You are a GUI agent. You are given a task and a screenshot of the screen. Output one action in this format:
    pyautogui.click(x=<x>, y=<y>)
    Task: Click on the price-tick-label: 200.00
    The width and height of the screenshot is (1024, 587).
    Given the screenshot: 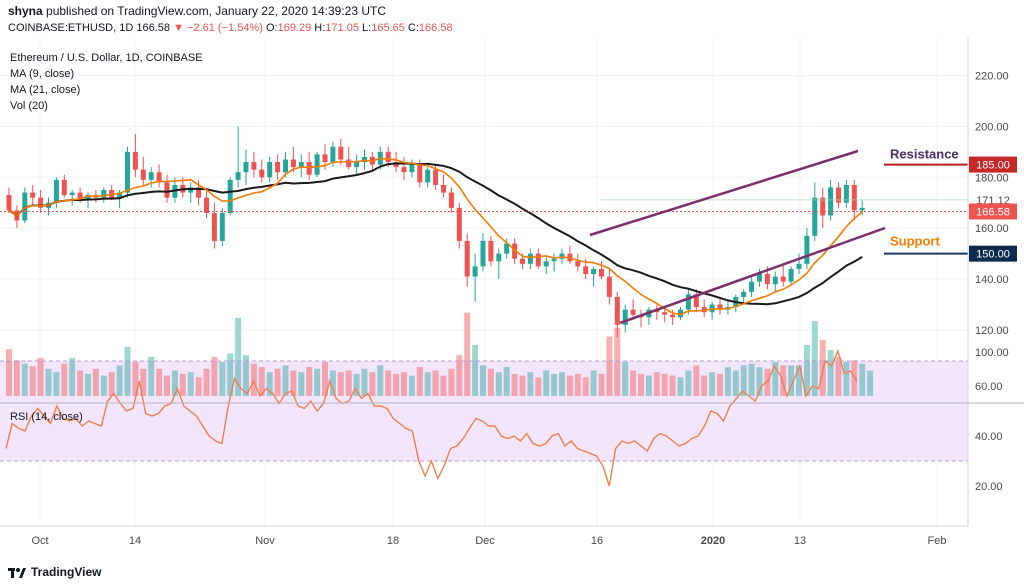 What is the action you would take?
    pyautogui.click(x=992, y=127)
    